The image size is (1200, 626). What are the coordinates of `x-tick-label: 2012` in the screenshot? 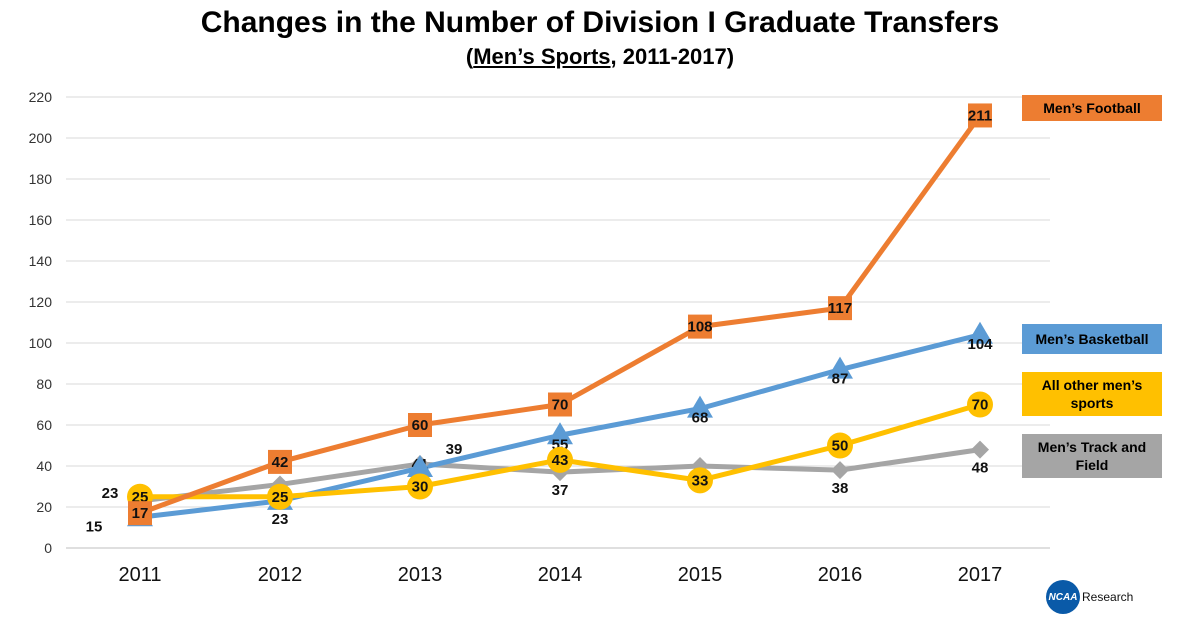 It's located at (280, 575).